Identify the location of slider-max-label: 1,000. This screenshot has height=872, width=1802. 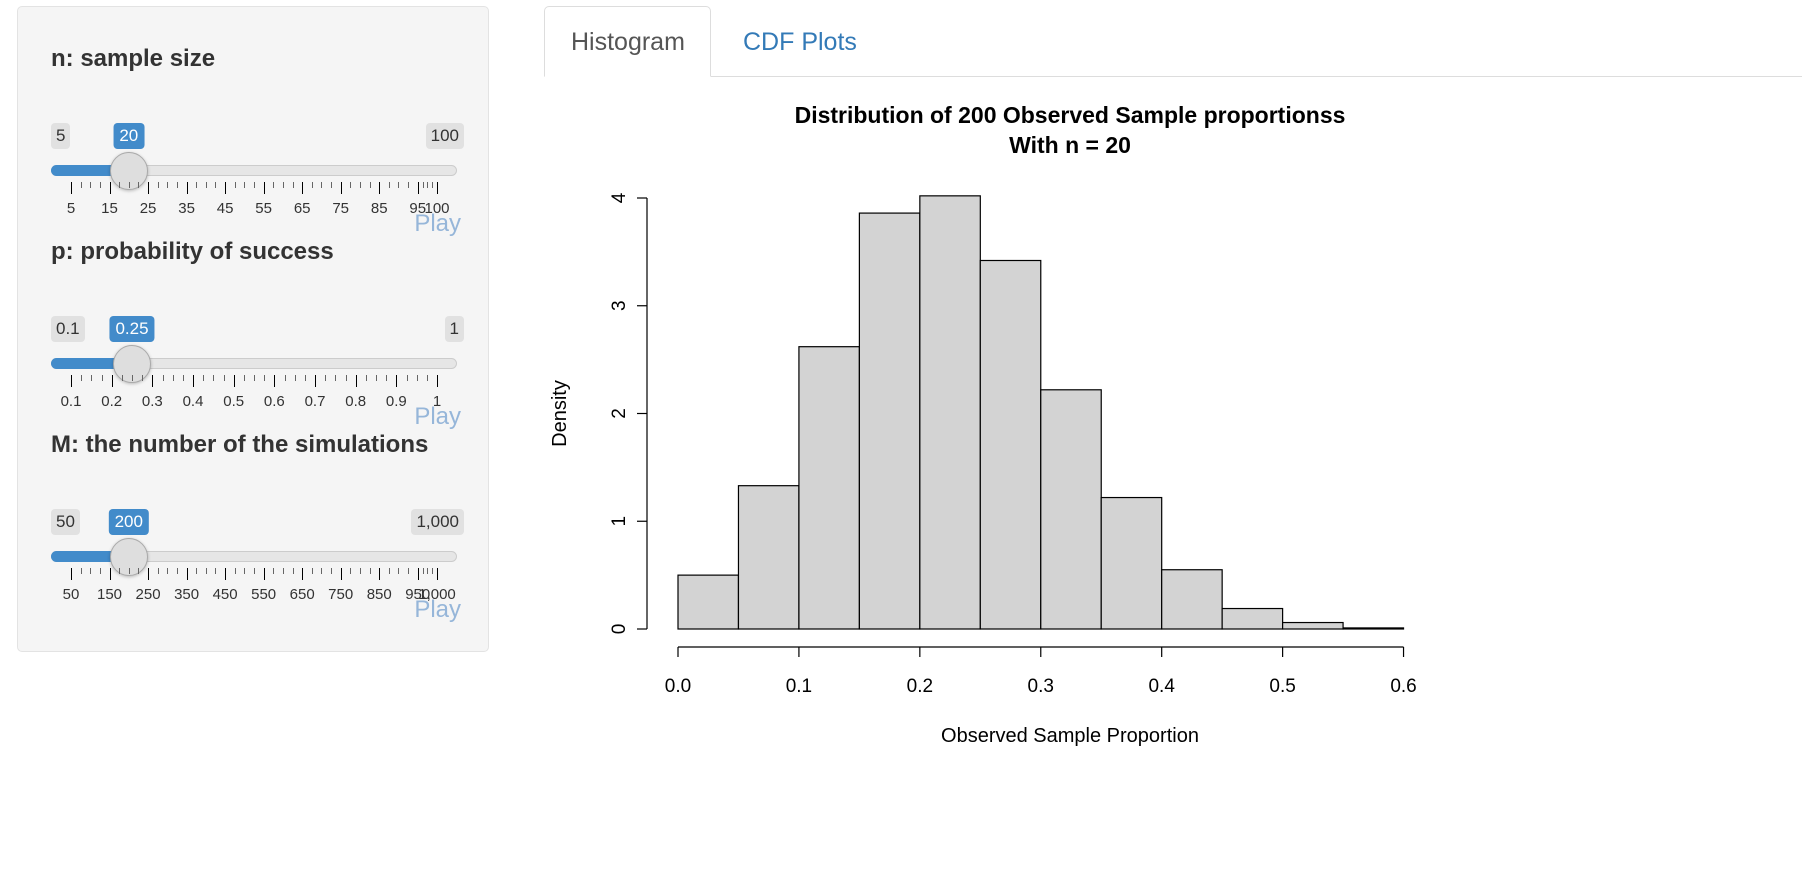
(437, 522).